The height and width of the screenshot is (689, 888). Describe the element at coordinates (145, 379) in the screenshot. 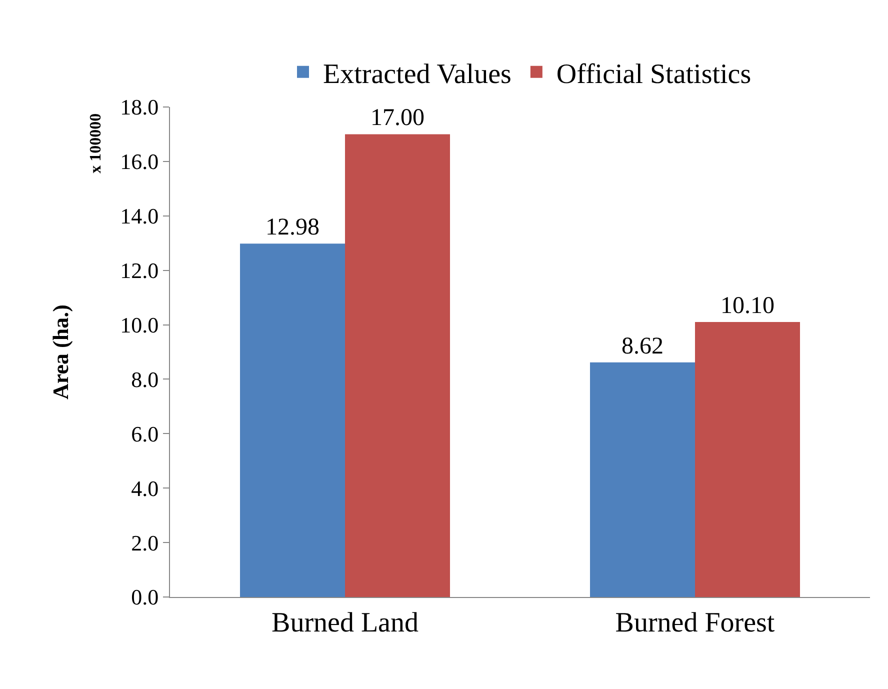

I see `y-tick-label: 8.0` at that location.